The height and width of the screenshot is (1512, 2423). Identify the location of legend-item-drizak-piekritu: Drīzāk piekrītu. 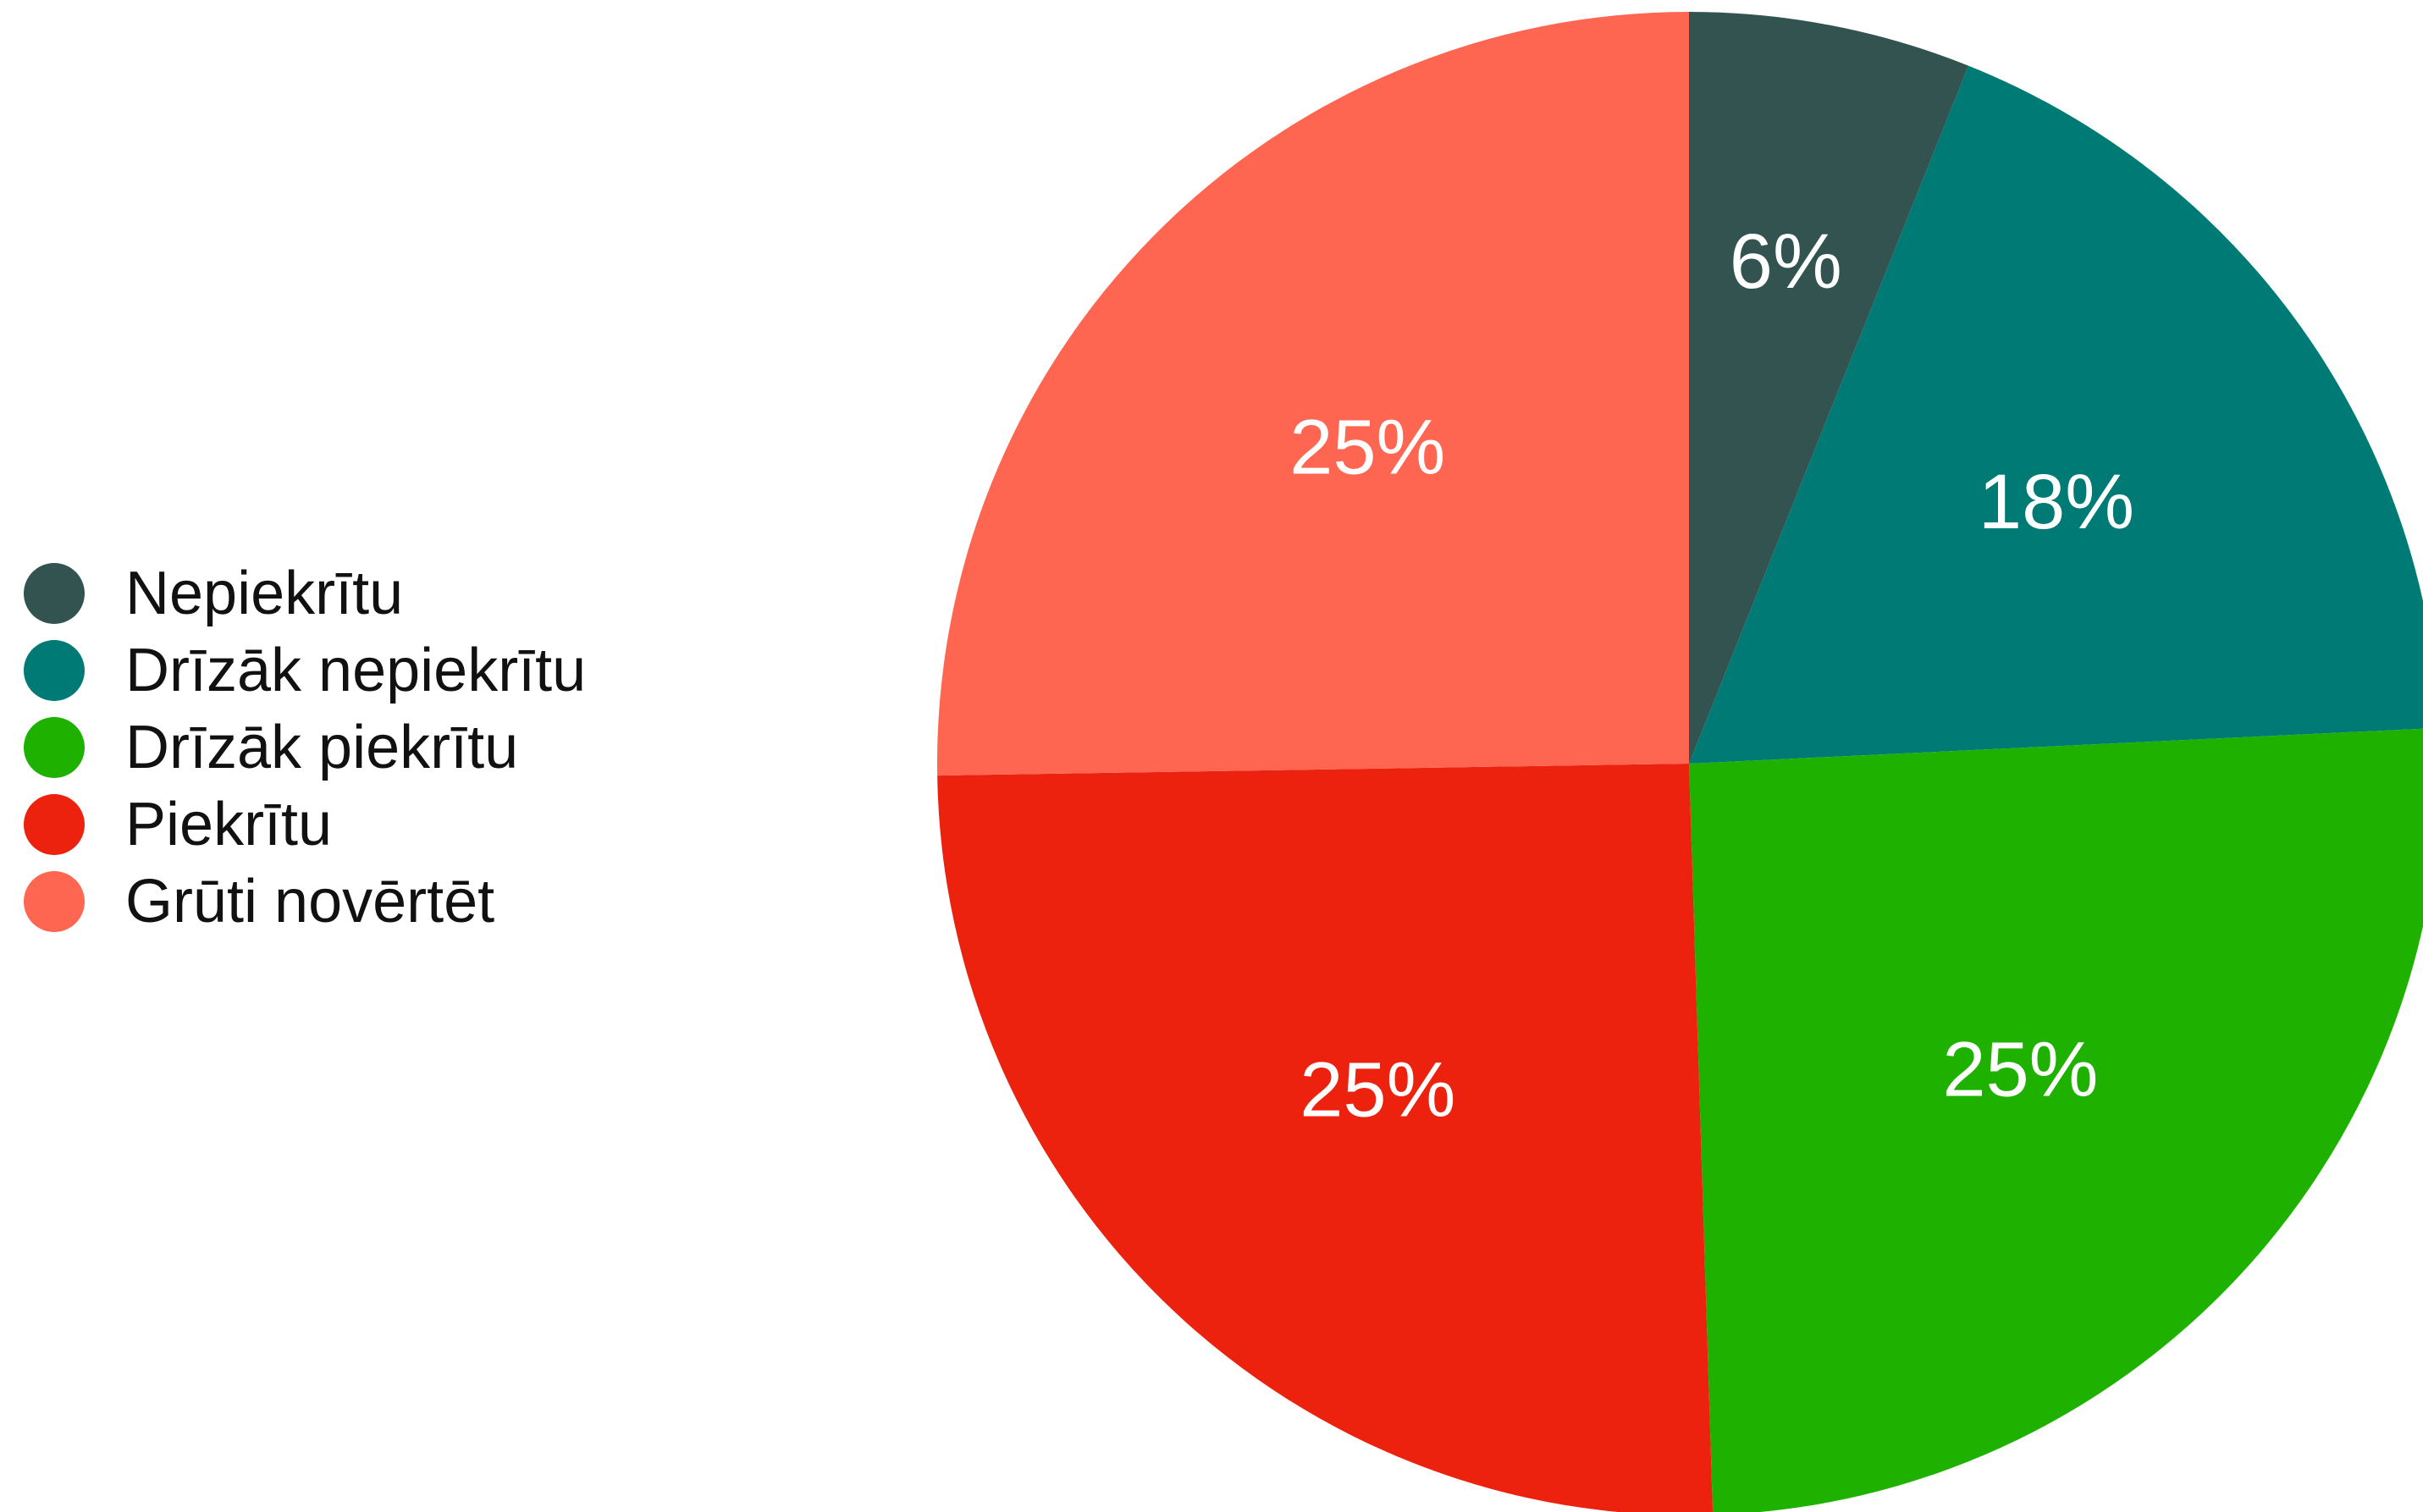
(305, 747).